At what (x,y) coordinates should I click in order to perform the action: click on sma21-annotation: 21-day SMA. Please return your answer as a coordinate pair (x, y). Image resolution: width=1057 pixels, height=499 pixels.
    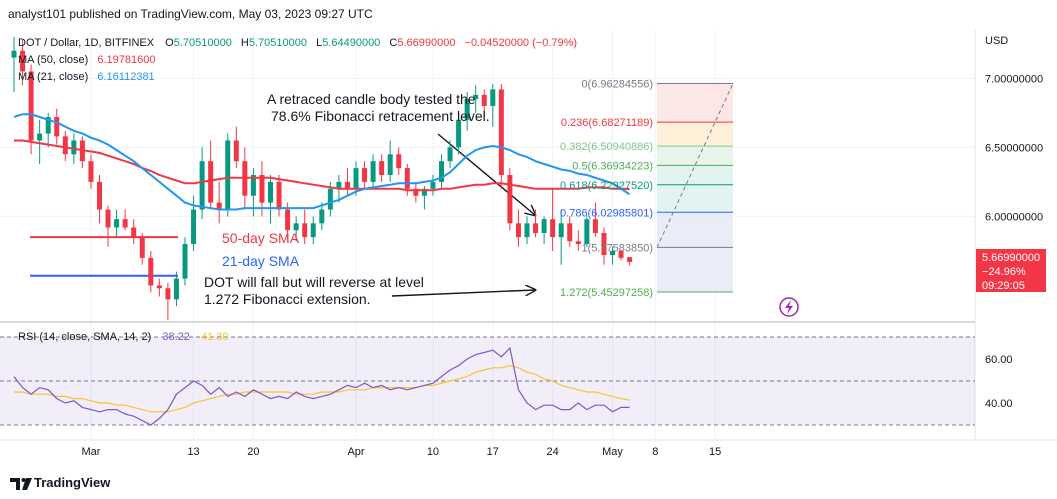
    Looking at the image, I should click on (261, 261).